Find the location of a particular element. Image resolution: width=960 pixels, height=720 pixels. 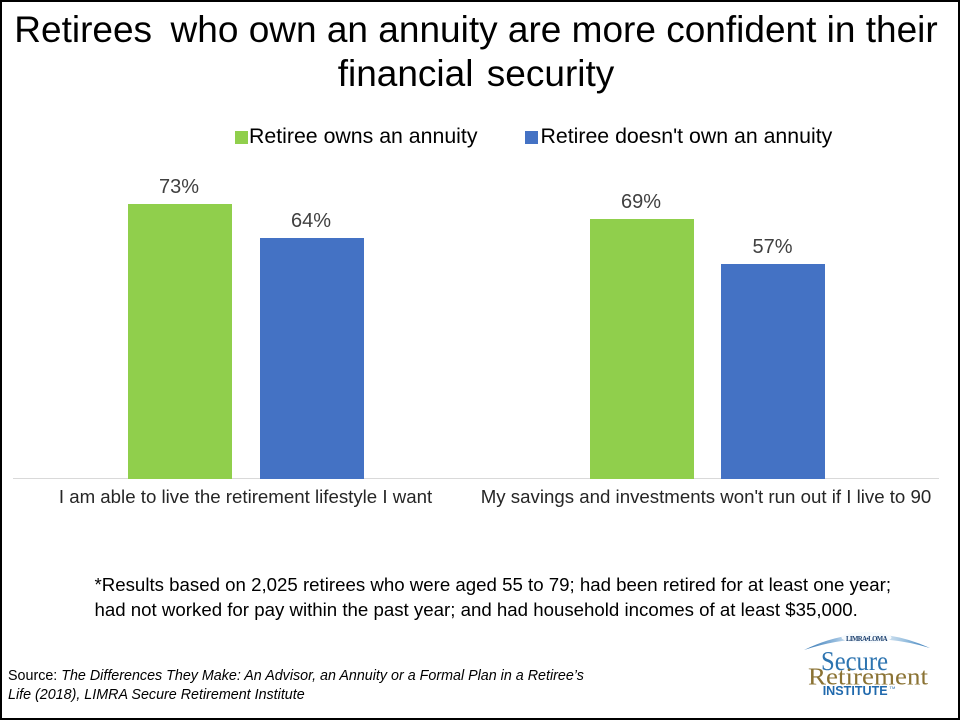

svg-text: Retirement is located at coordinates (868, 678).